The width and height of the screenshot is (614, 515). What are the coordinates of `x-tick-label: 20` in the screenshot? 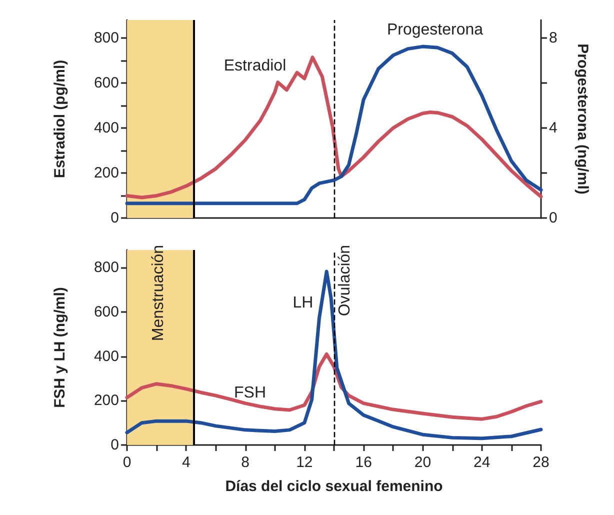 It's located at (423, 462).